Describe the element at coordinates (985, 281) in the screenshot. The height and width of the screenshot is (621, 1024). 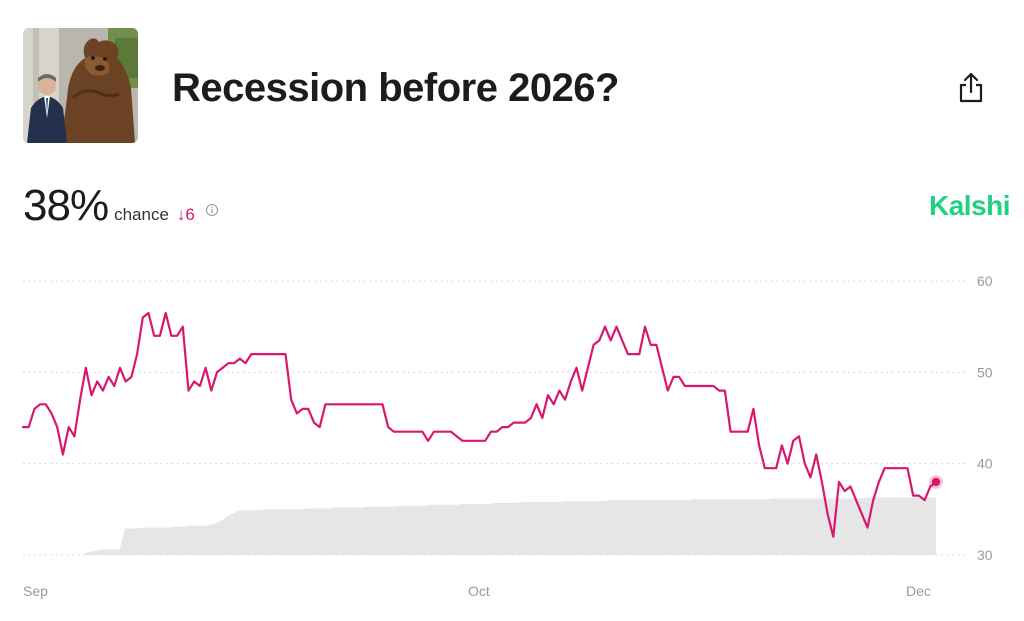
I see `y-tick-label: 60` at that location.